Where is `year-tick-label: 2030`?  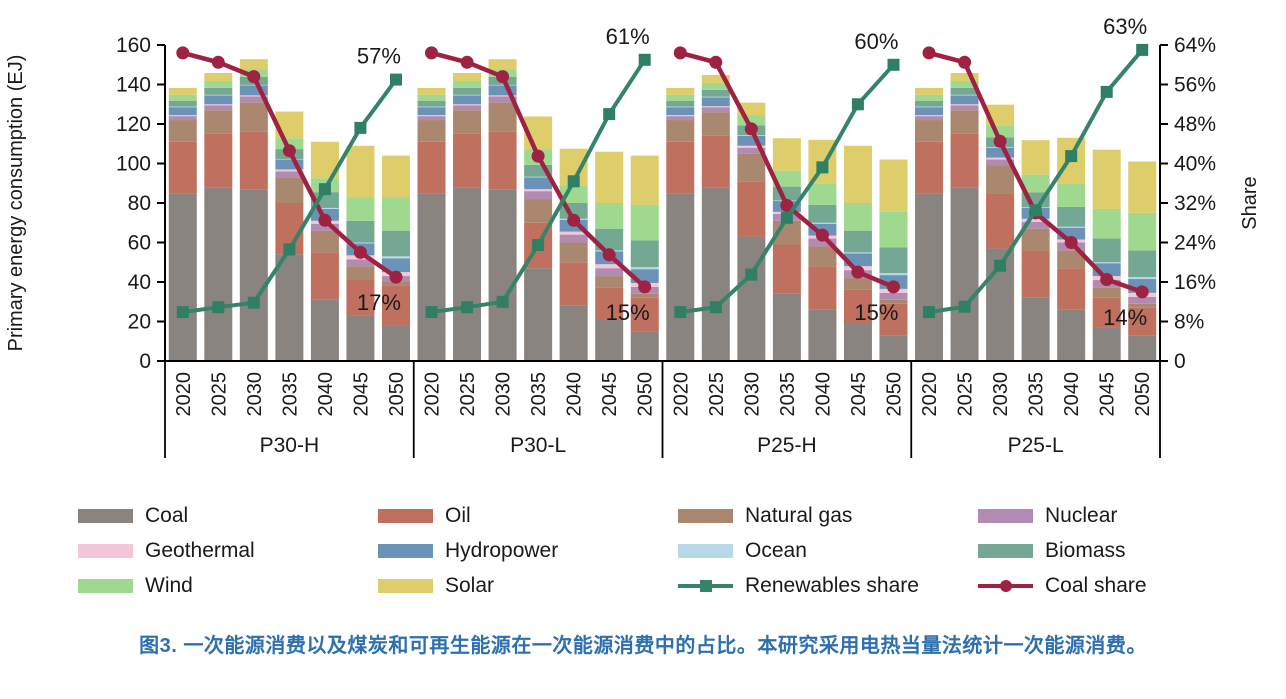 year-tick-label: 2030 is located at coordinates (255, 394).